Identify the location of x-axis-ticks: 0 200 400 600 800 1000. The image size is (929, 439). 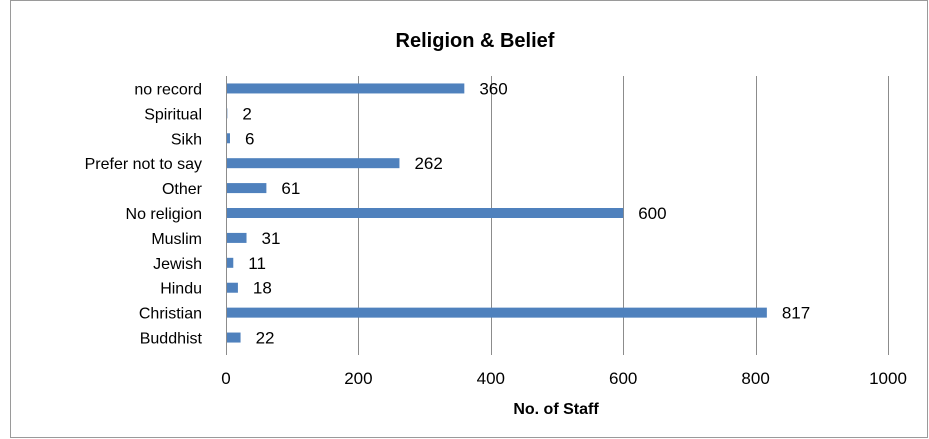
(564, 369).